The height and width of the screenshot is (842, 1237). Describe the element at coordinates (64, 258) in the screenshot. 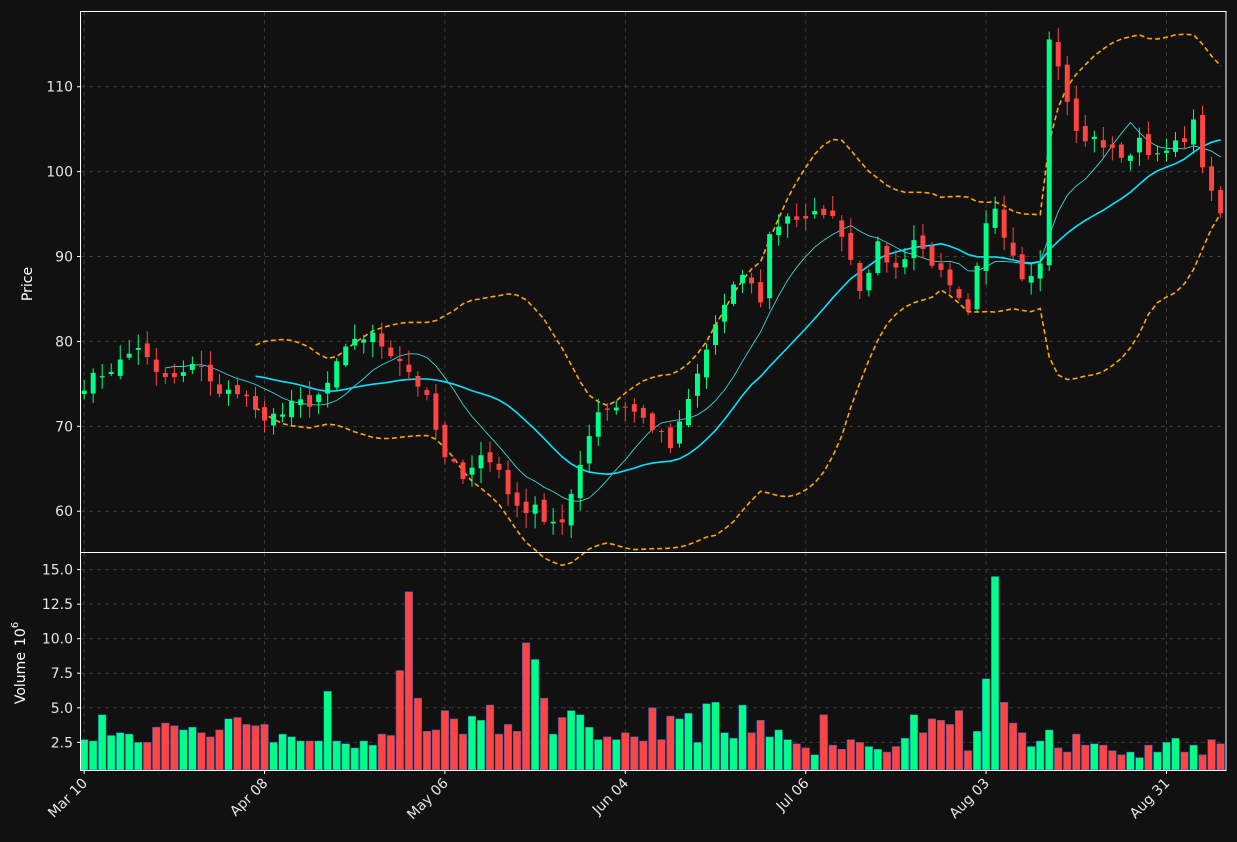

I see `price-y-tick-label: 90` at that location.